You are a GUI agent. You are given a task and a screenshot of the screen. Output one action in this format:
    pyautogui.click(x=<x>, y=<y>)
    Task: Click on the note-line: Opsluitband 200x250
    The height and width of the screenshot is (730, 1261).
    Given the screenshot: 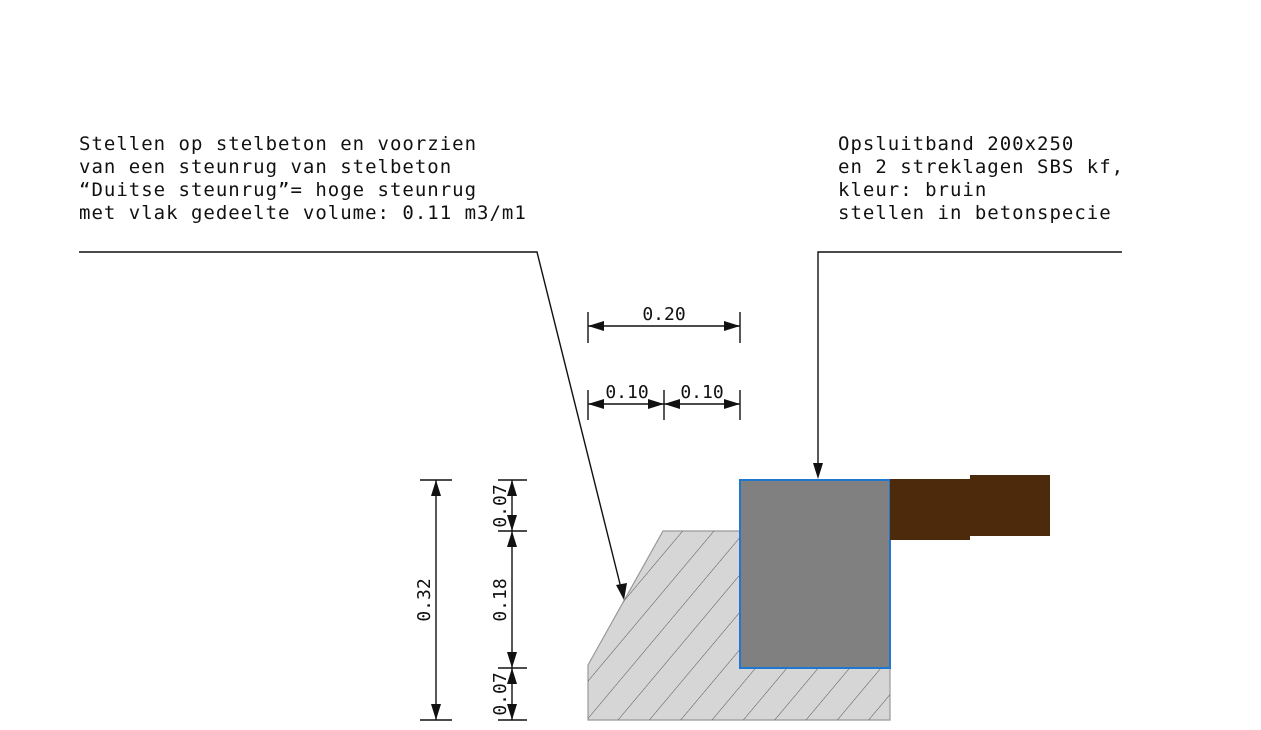 What is the action you would take?
    pyautogui.click(x=956, y=144)
    